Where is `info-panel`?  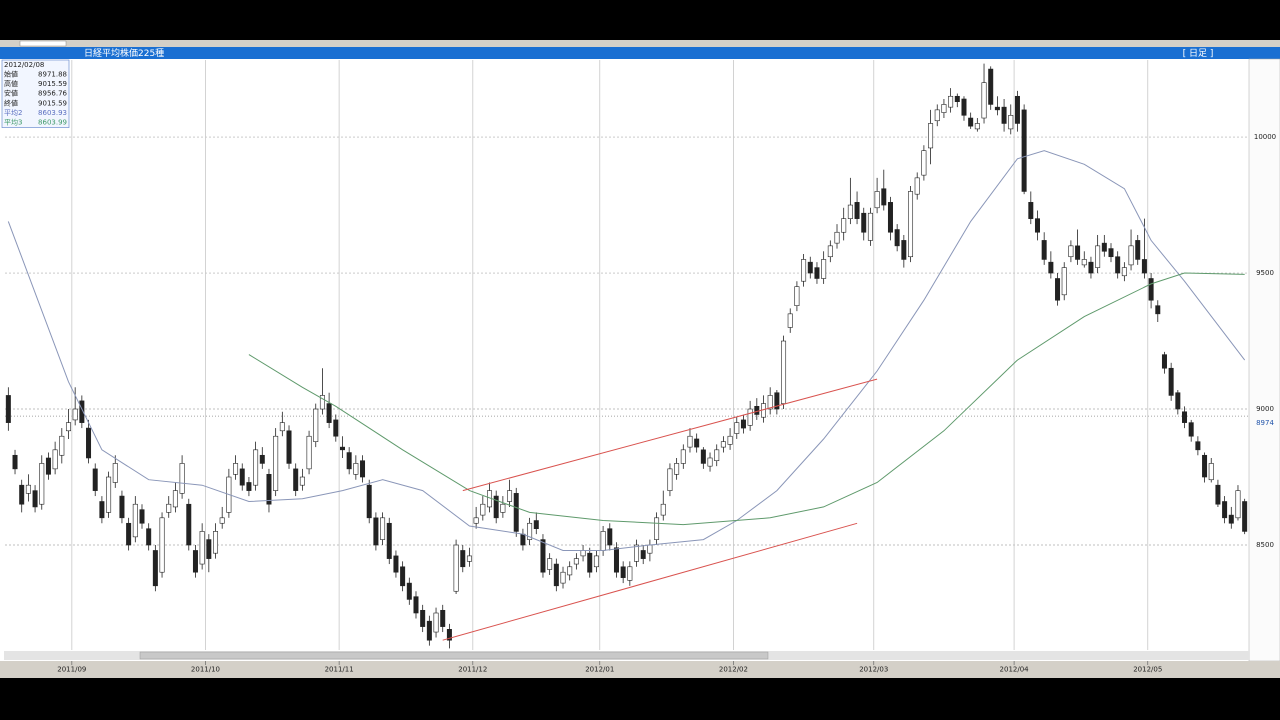 info-panel is located at coordinates (35, 93).